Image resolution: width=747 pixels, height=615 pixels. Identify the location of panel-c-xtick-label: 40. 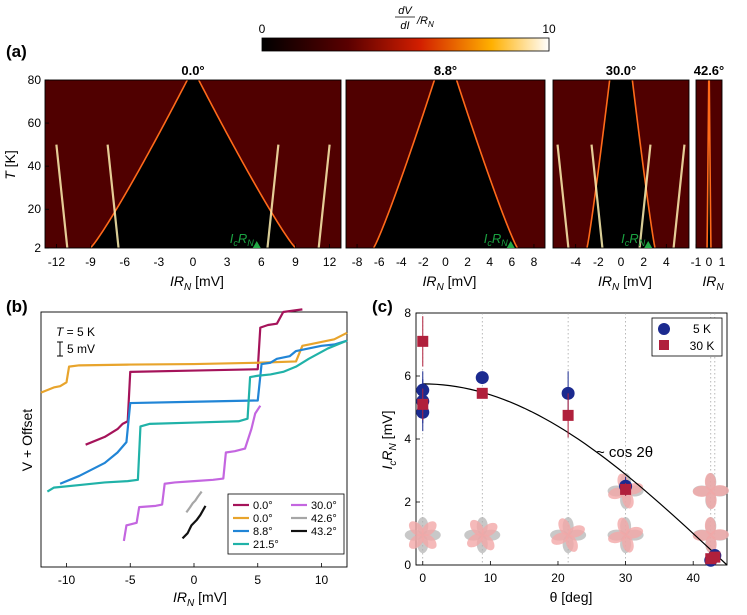
(694, 578).